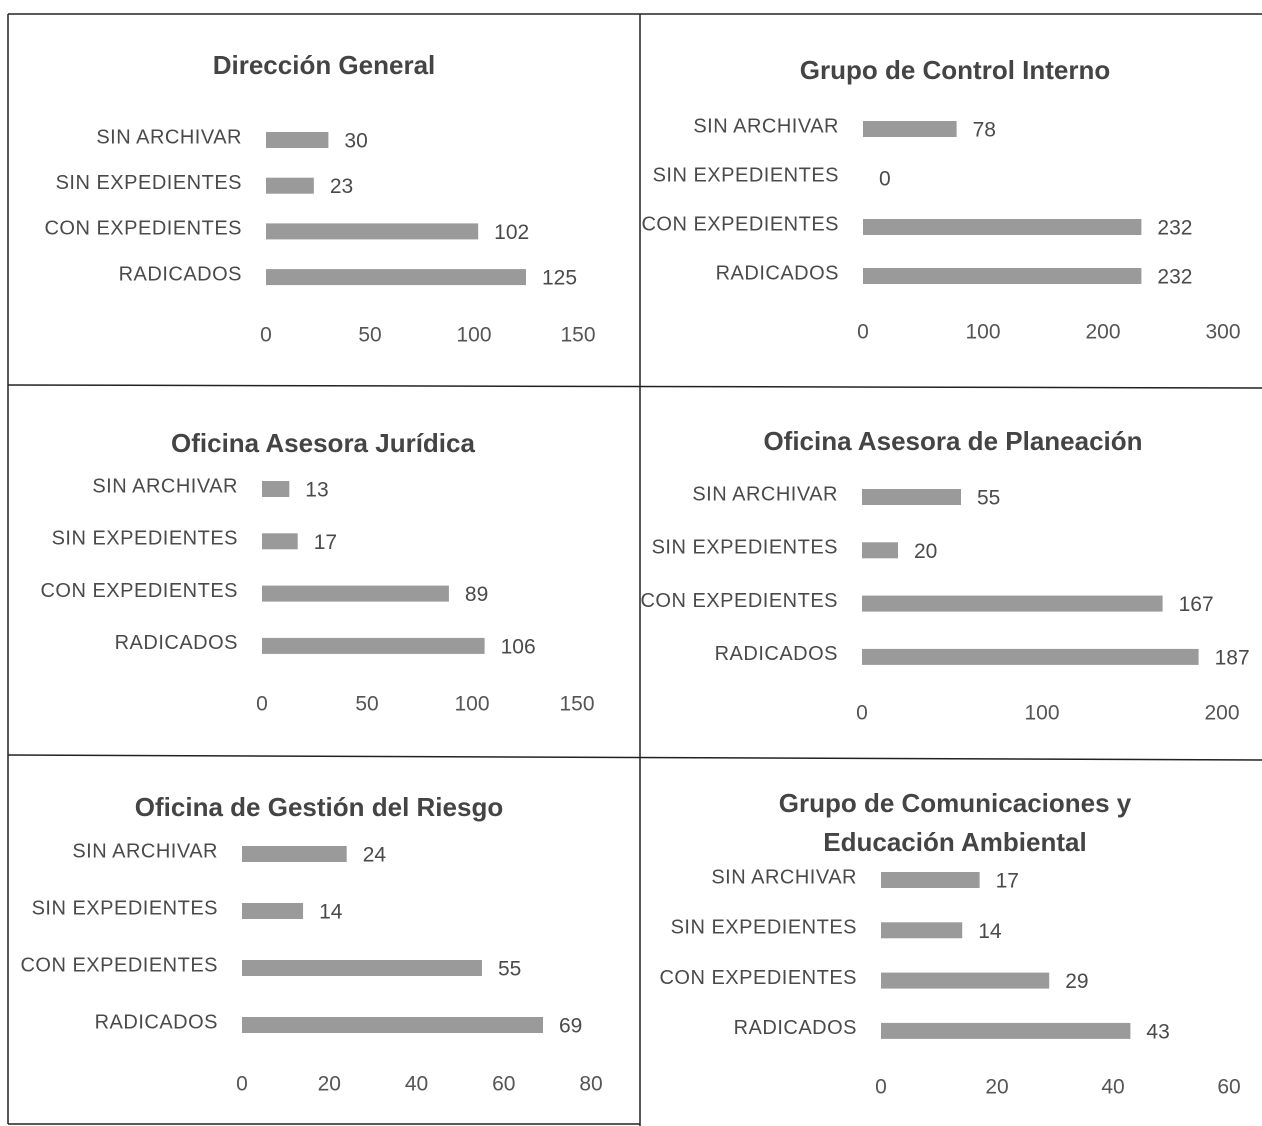 This screenshot has height=1126, width=1262. What do you see at coordinates (324, 65) in the screenshot?
I see `chart-title: Dirección General` at bounding box center [324, 65].